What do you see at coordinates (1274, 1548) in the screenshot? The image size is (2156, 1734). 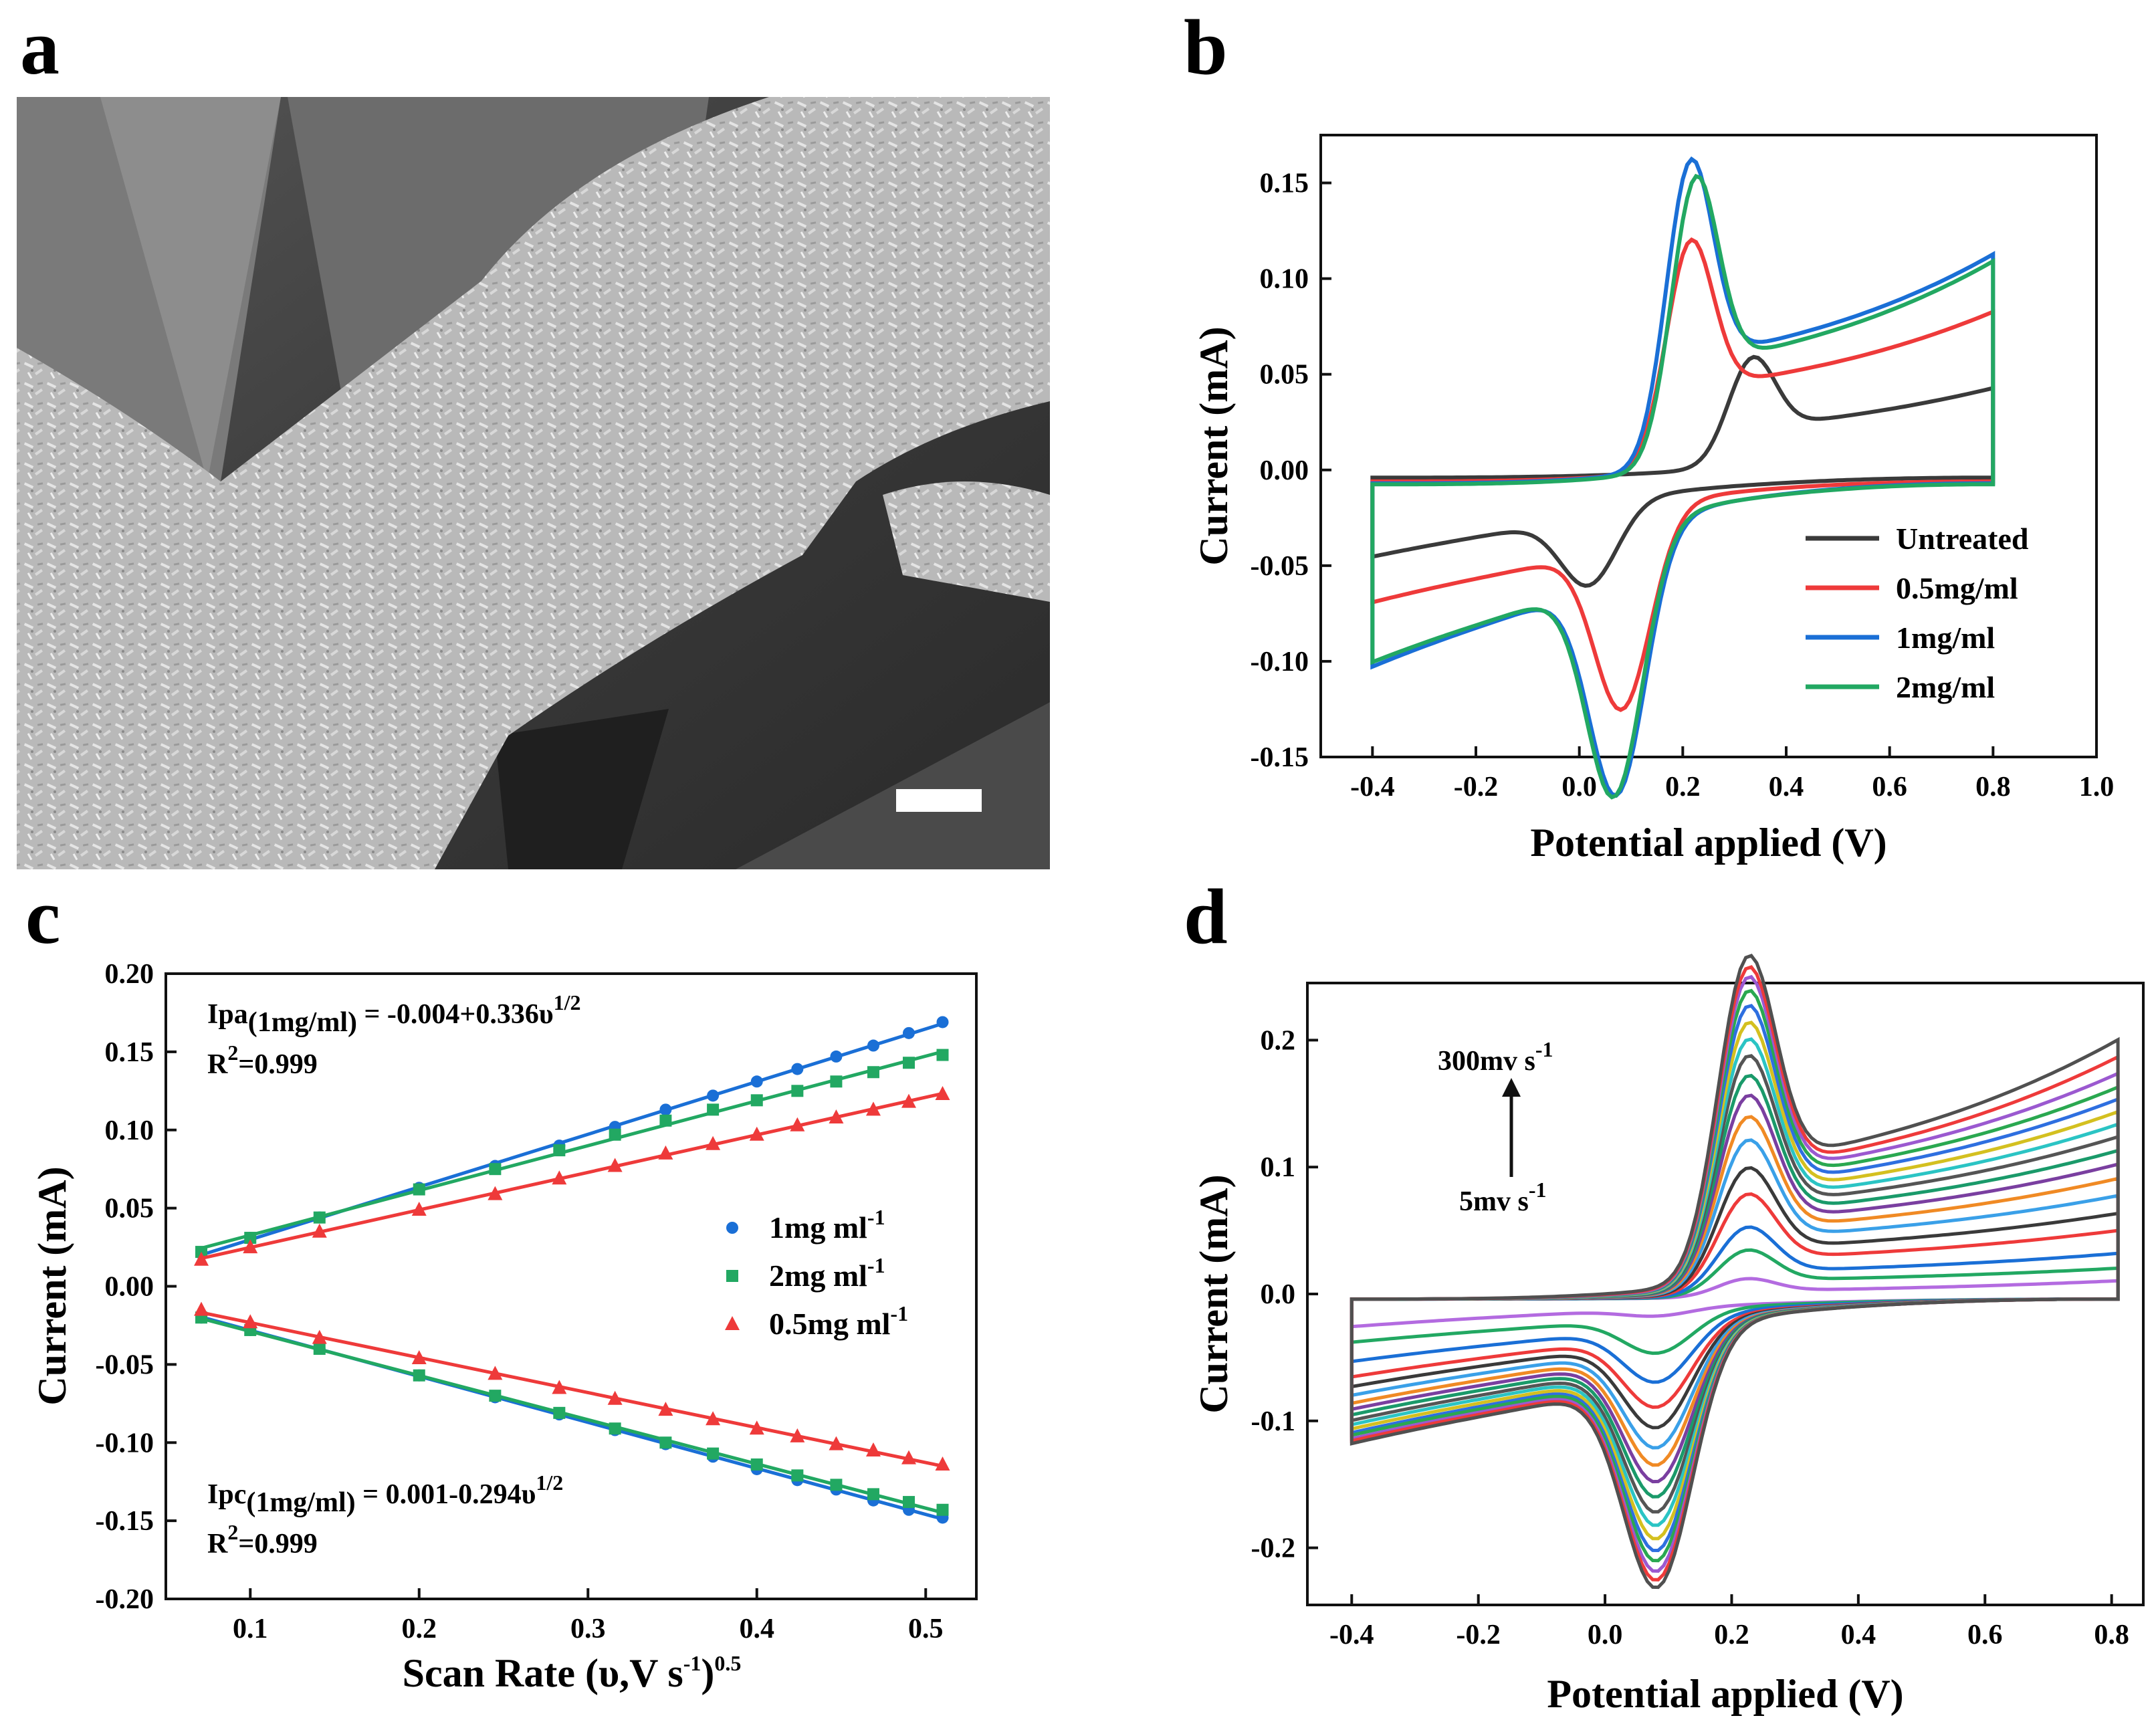 I see `y-tick-label: -0.2` at bounding box center [1274, 1548].